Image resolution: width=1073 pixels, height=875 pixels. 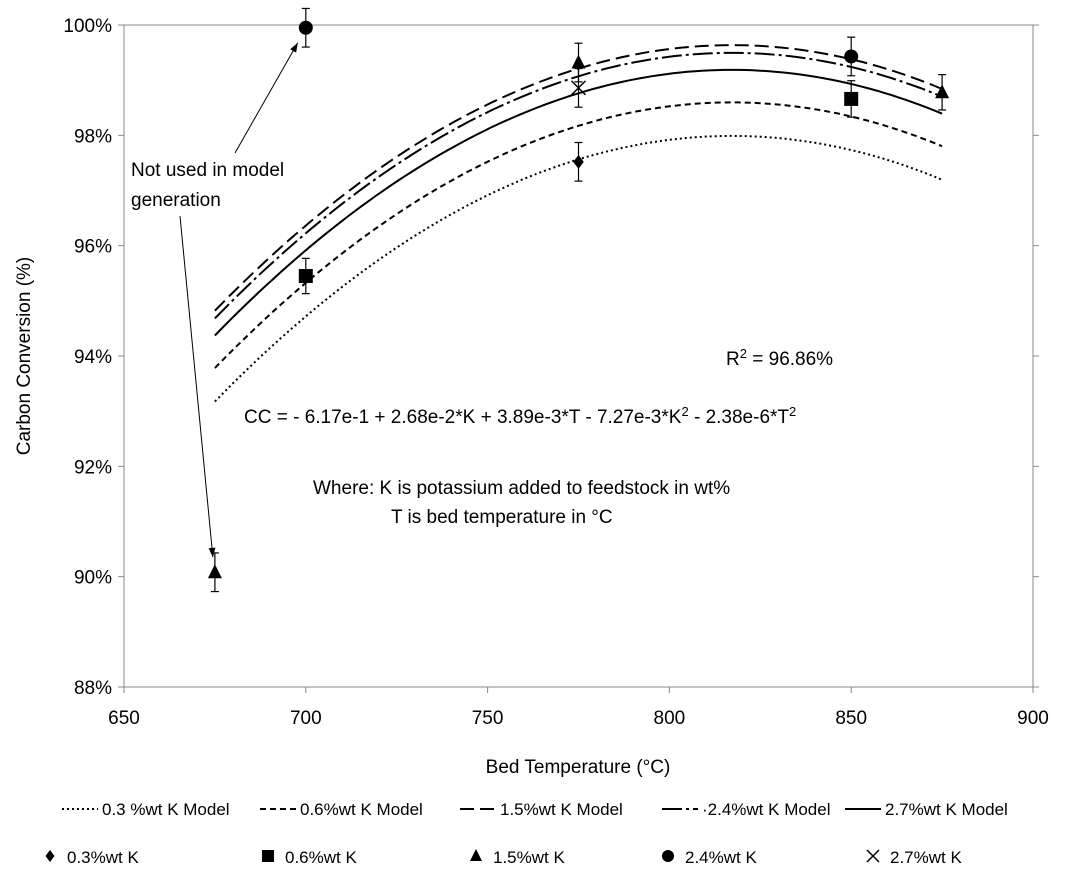 What do you see at coordinates (306, 718) in the screenshot?
I see `x-tick-label: 700` at bounding box center [306, 718].